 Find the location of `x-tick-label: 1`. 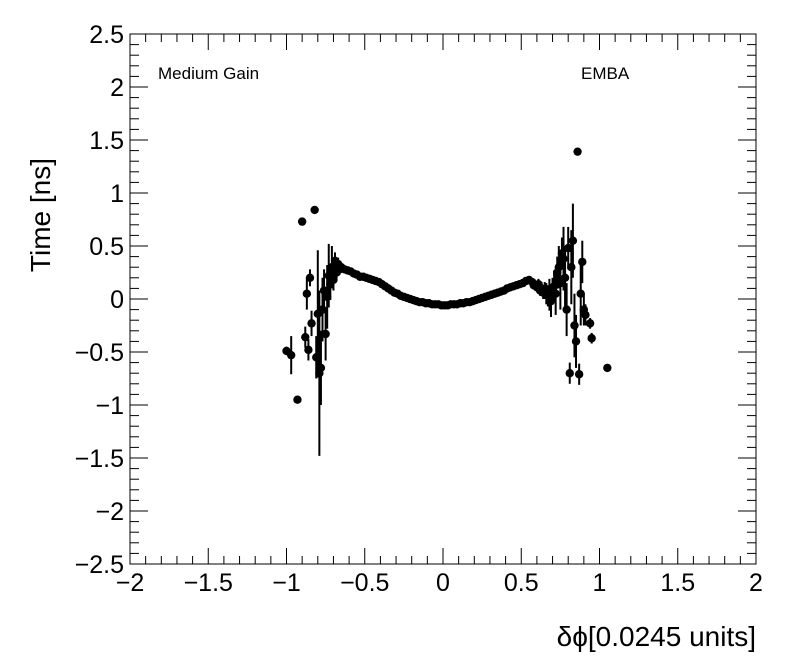

x-tick-label: 1 is located at coordinates (600, 583).